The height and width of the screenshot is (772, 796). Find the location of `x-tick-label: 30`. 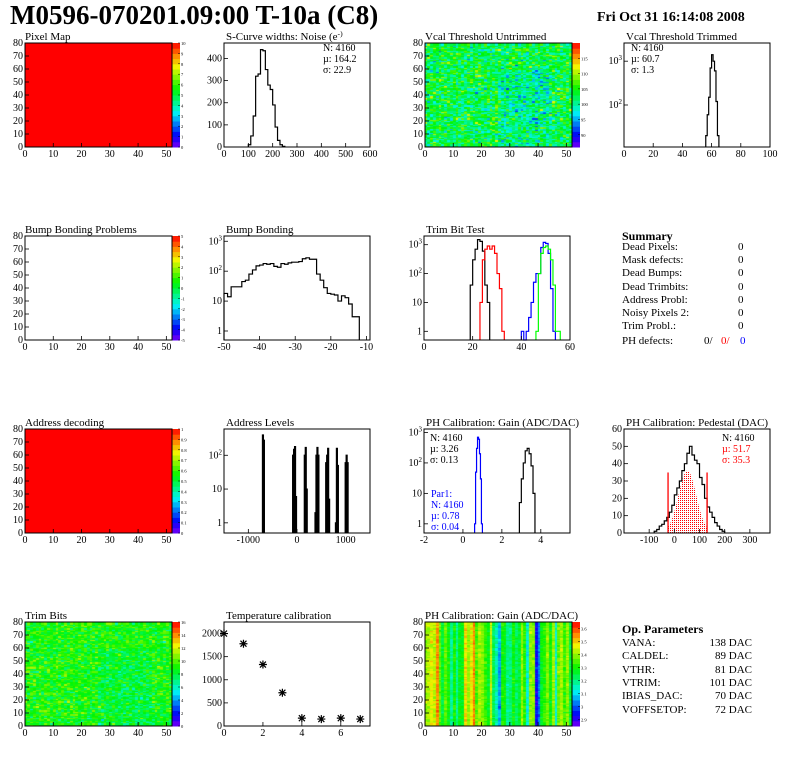

x-tick-label: 30 is located at coordinates (510, 154).